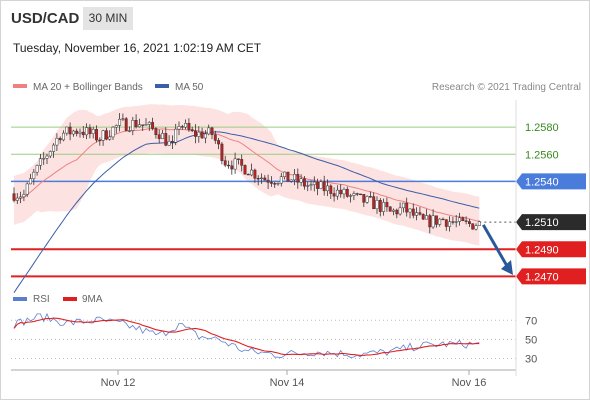 The image size is (590, 400). I want to click on timeframe-badge: 30 MIN, so click(108, 18).